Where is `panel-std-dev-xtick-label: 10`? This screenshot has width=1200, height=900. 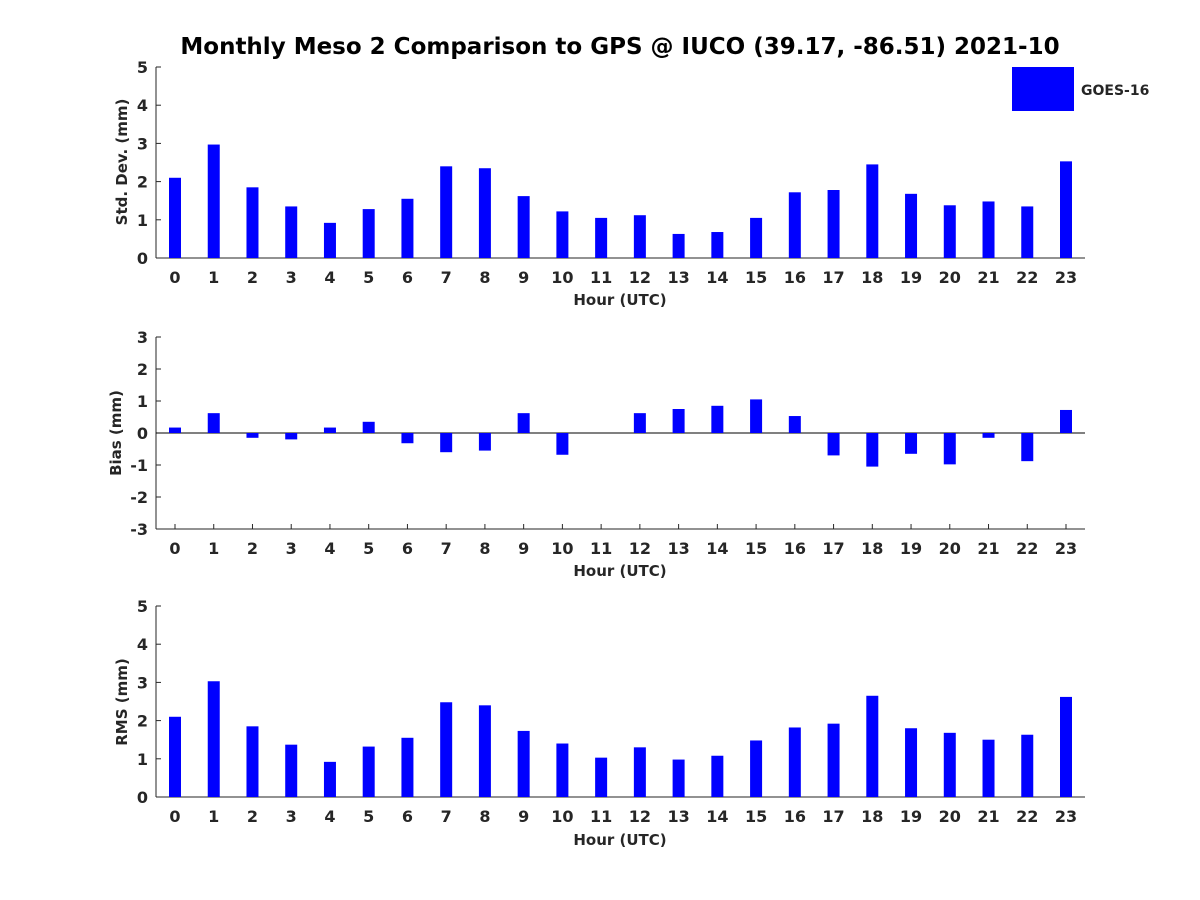
panel-std-dev-xtick-label: 10 is located at coordinates (562, 277).